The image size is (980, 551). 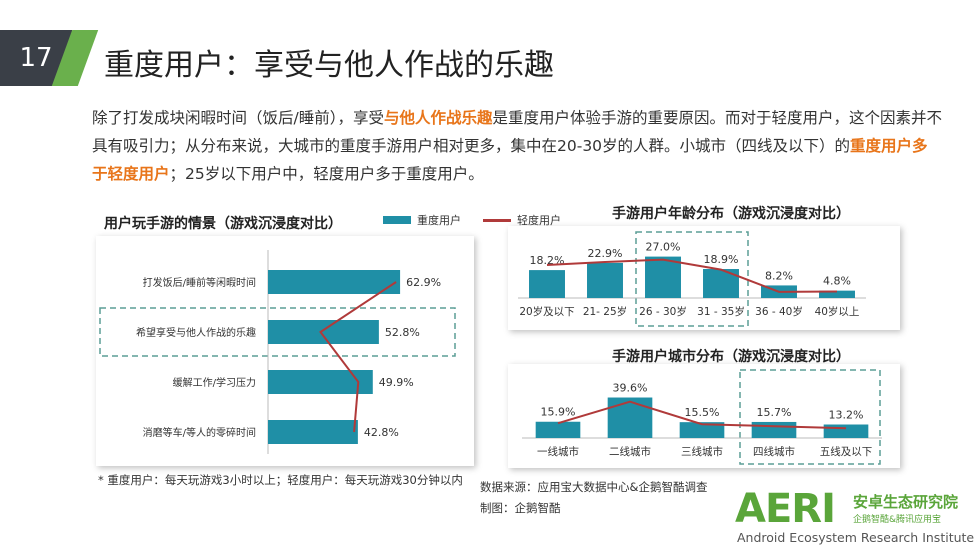 I want to click on legend-light: 轻度用户, so click(x=522, y=220).